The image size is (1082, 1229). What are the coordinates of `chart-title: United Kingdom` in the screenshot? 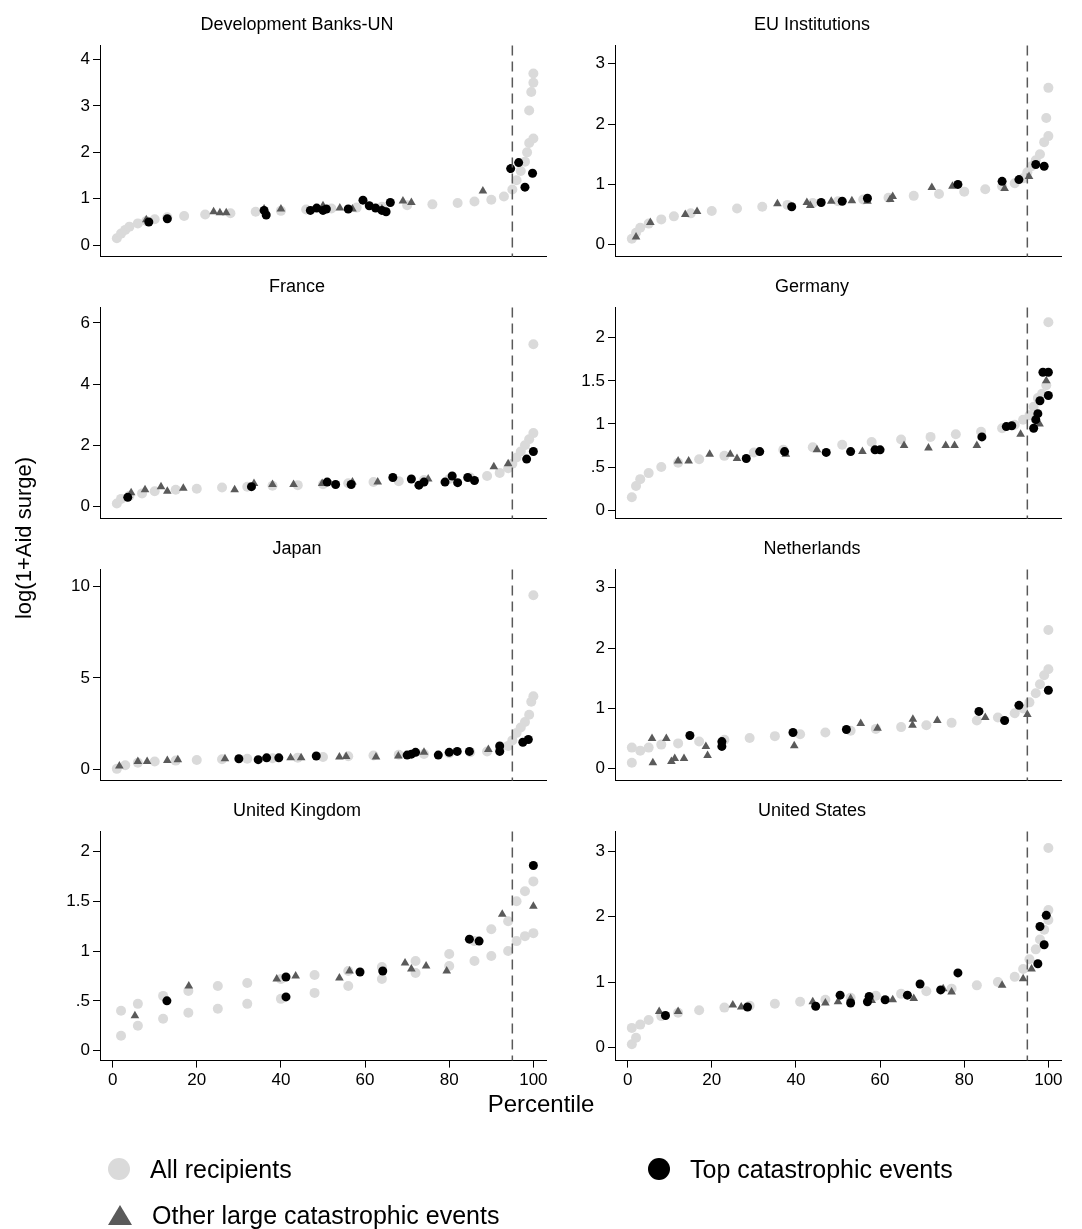 It's located at (297, 809).